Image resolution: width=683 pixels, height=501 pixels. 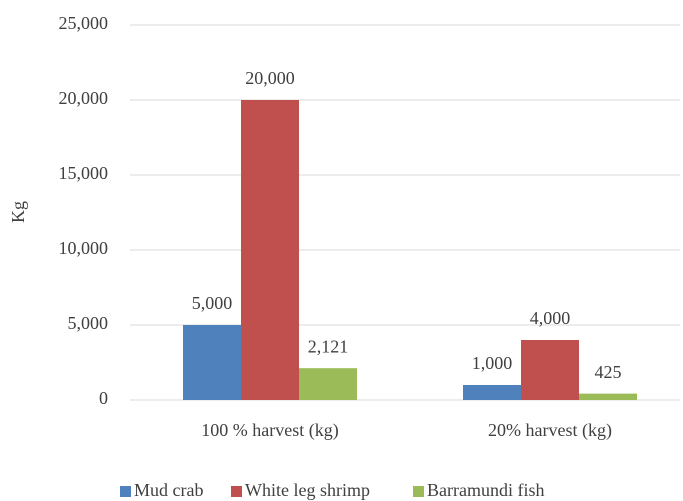 I want to click on legend-label: Mud crab, so click(x=168, y=490).